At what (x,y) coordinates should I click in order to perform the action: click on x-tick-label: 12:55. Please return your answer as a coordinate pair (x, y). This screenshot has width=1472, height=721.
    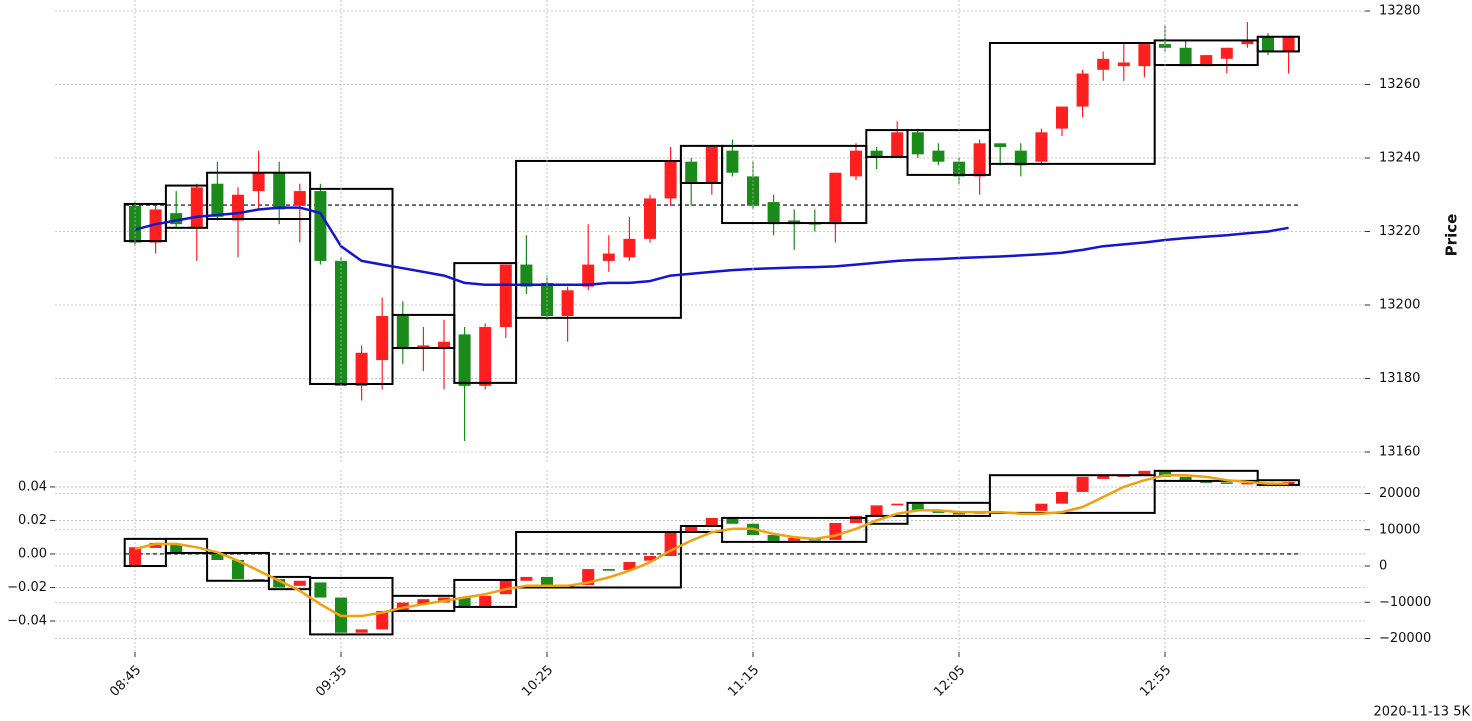
    Looking at the image, I should click on (1155, 681).